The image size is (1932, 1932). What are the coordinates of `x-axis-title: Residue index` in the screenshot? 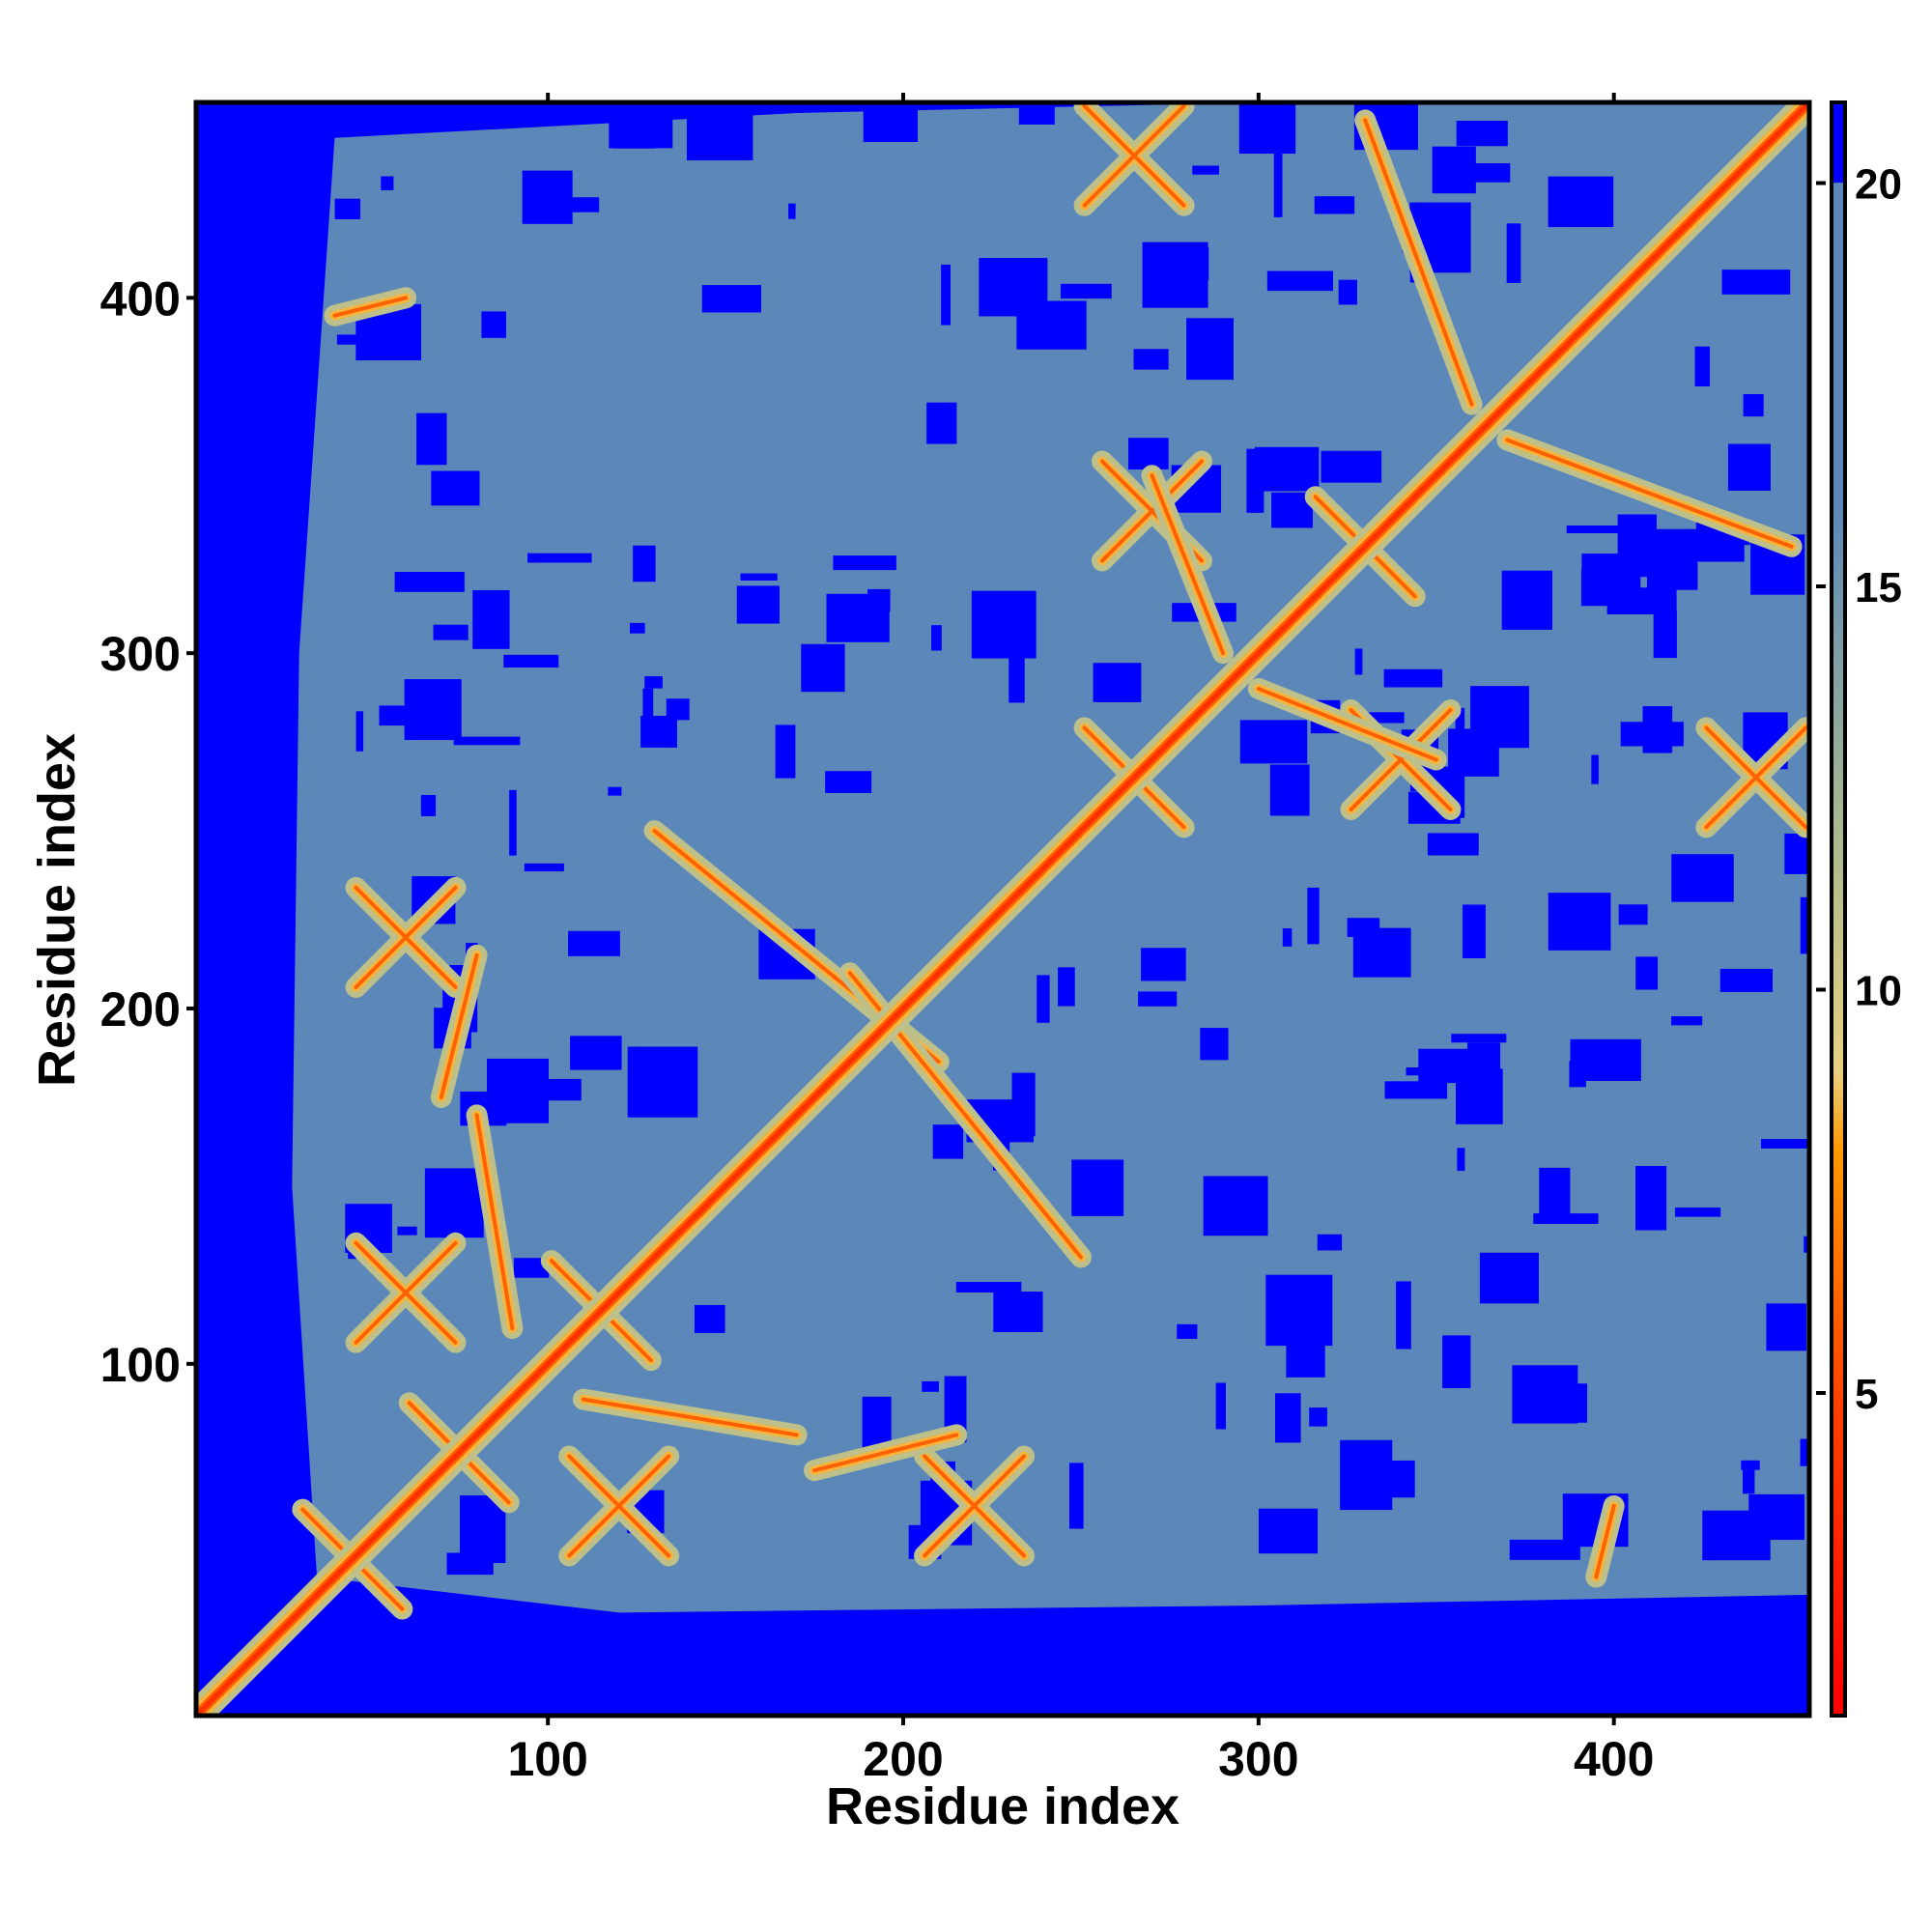 It's located at (1002, 1806).